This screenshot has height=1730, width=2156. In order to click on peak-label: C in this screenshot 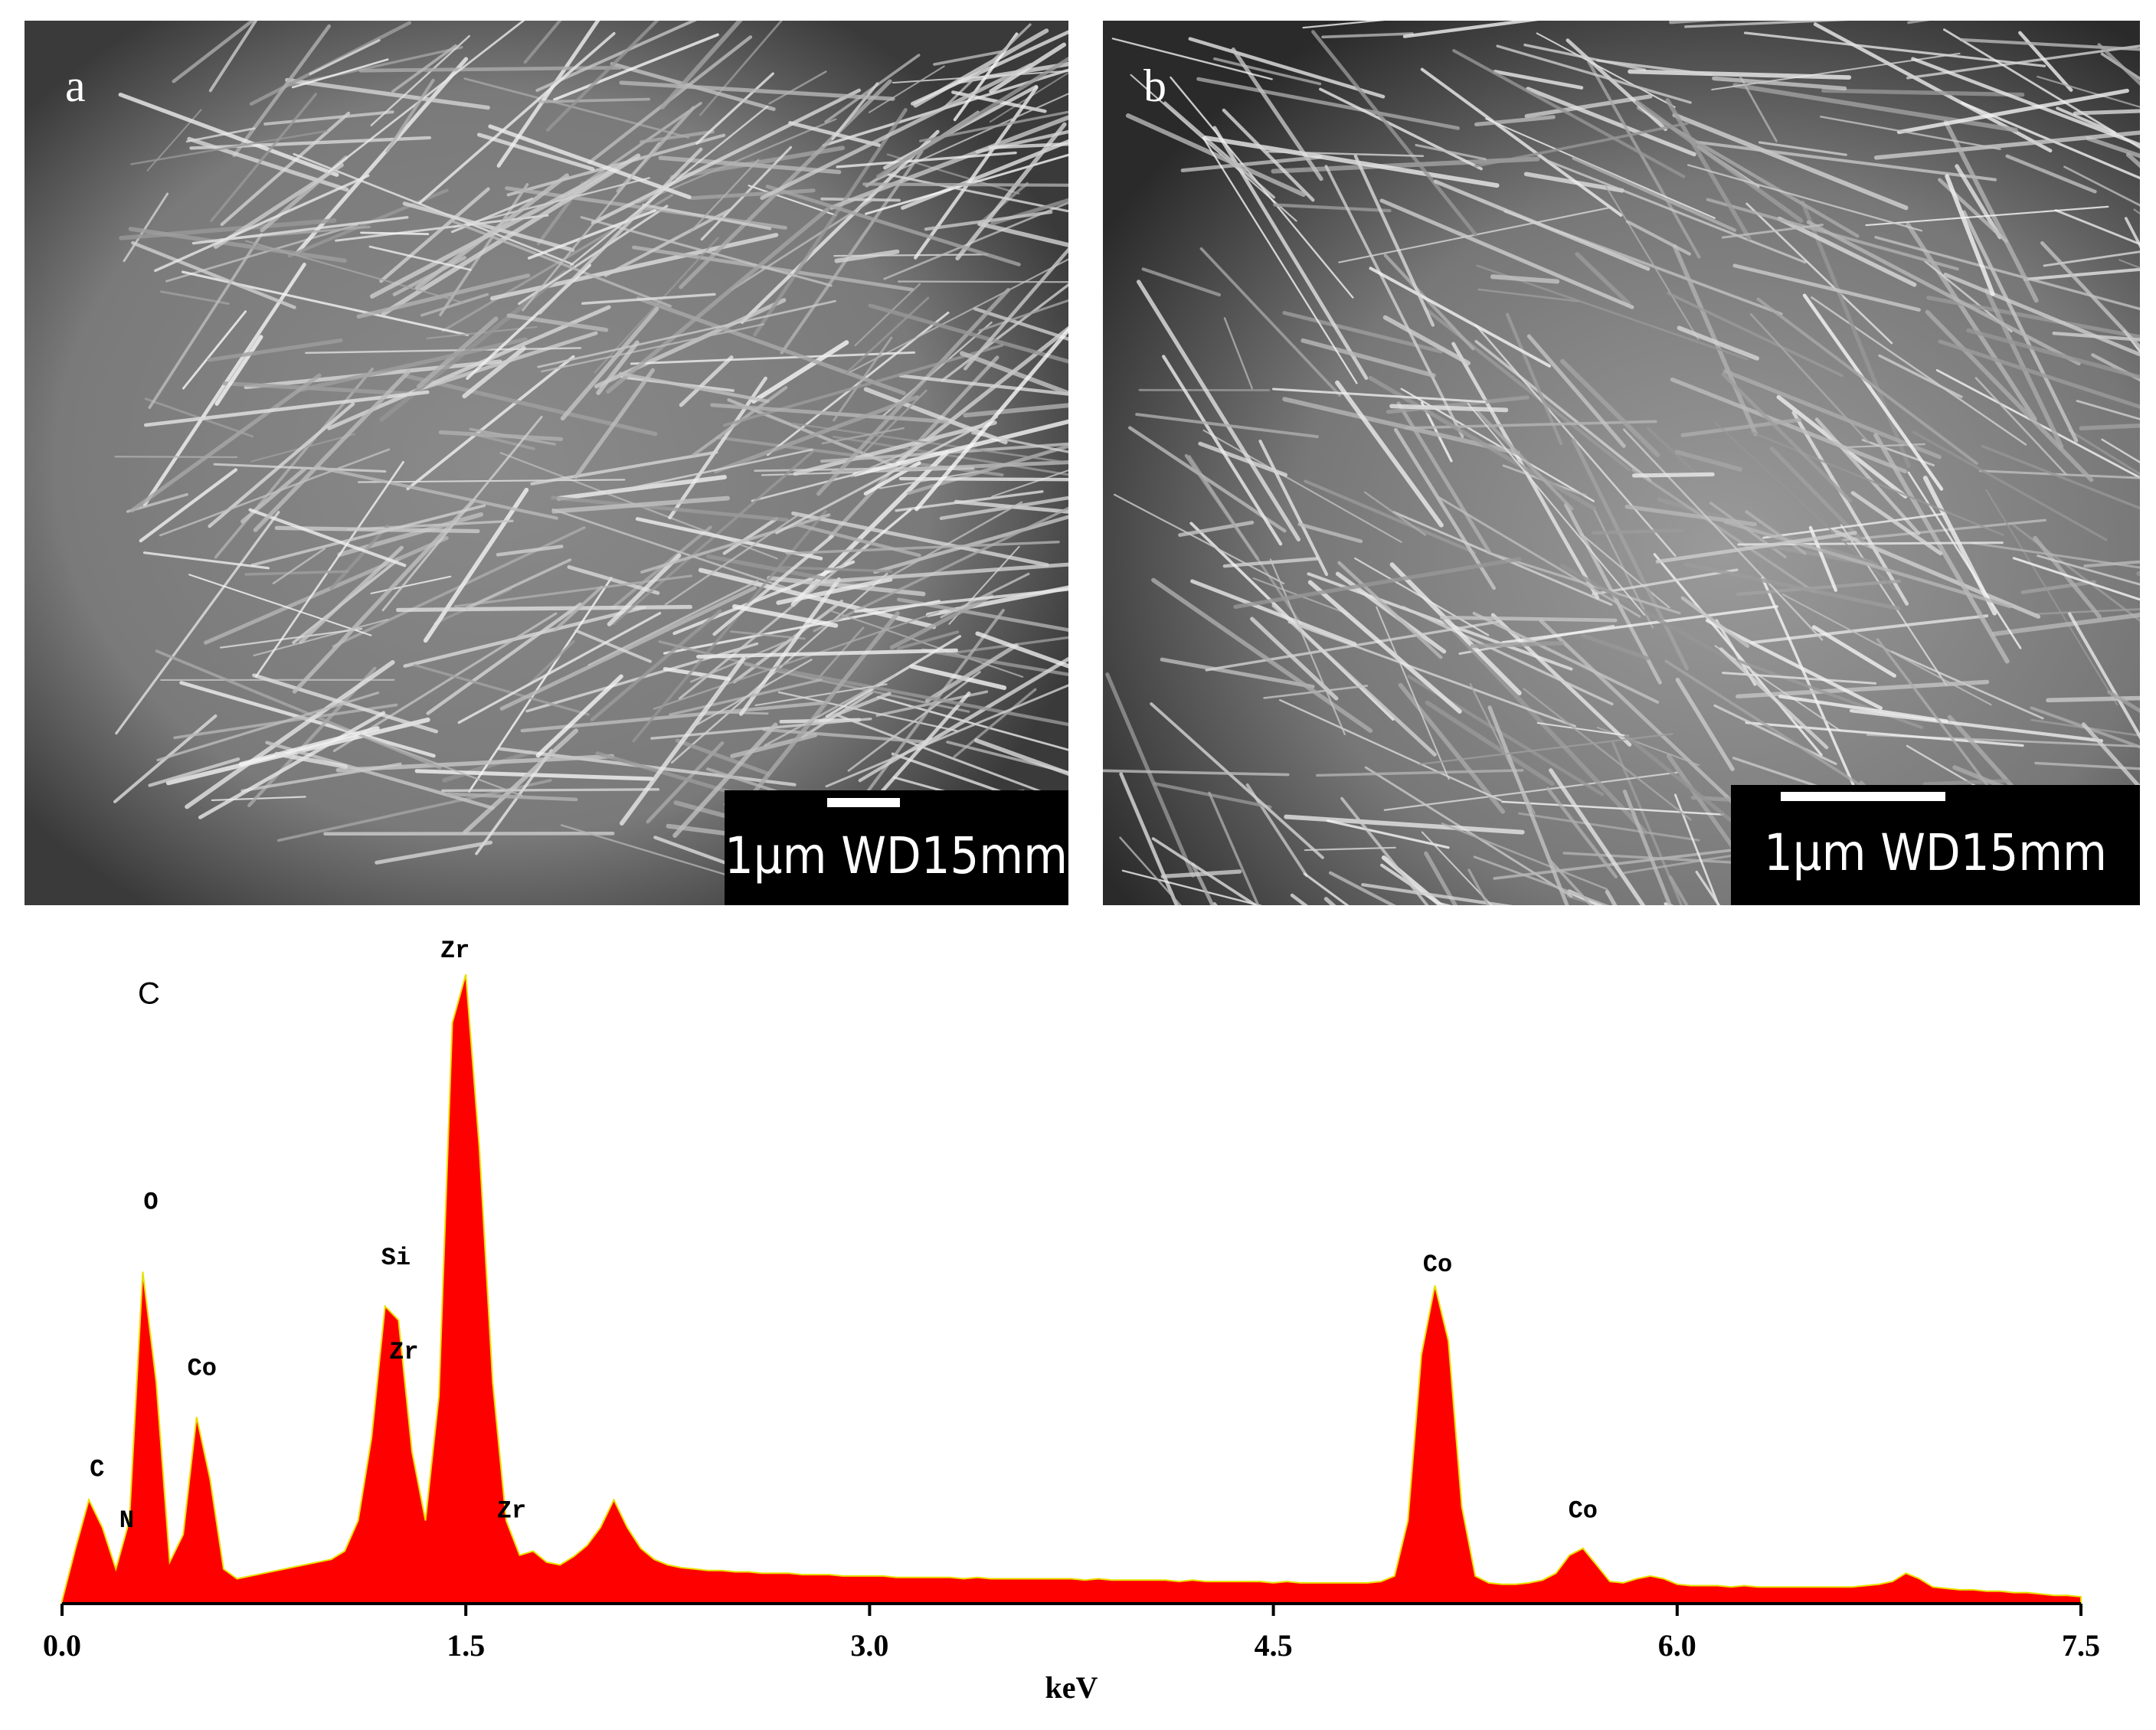, I will do `click(97, 1469)`.